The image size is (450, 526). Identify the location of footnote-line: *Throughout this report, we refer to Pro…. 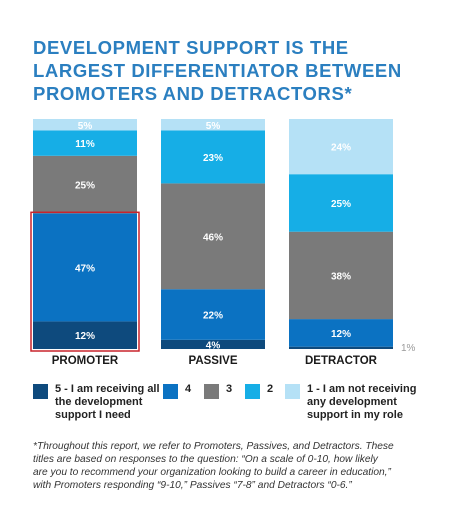
(213, 446).